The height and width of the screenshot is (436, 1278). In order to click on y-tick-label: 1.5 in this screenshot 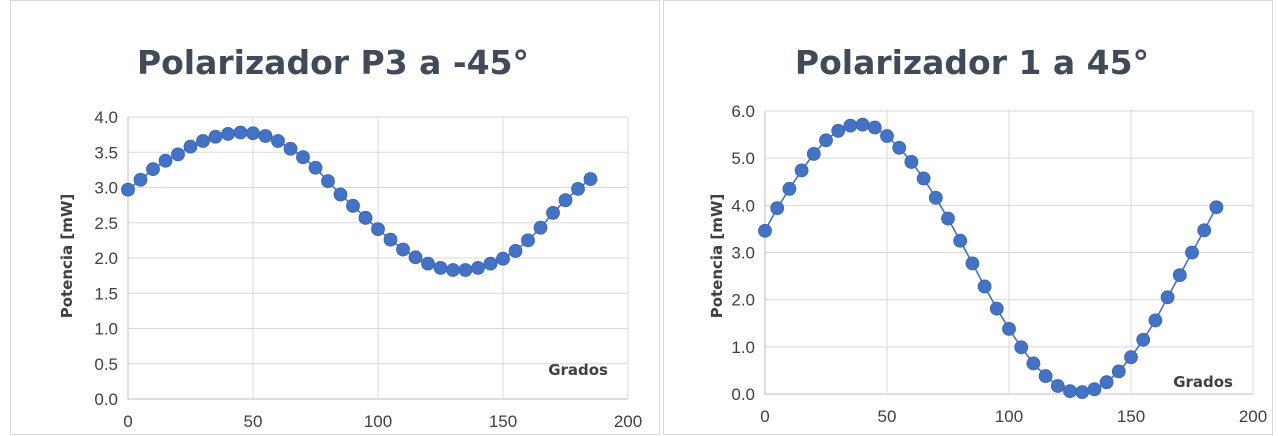, I will do `click(106, 293)`.